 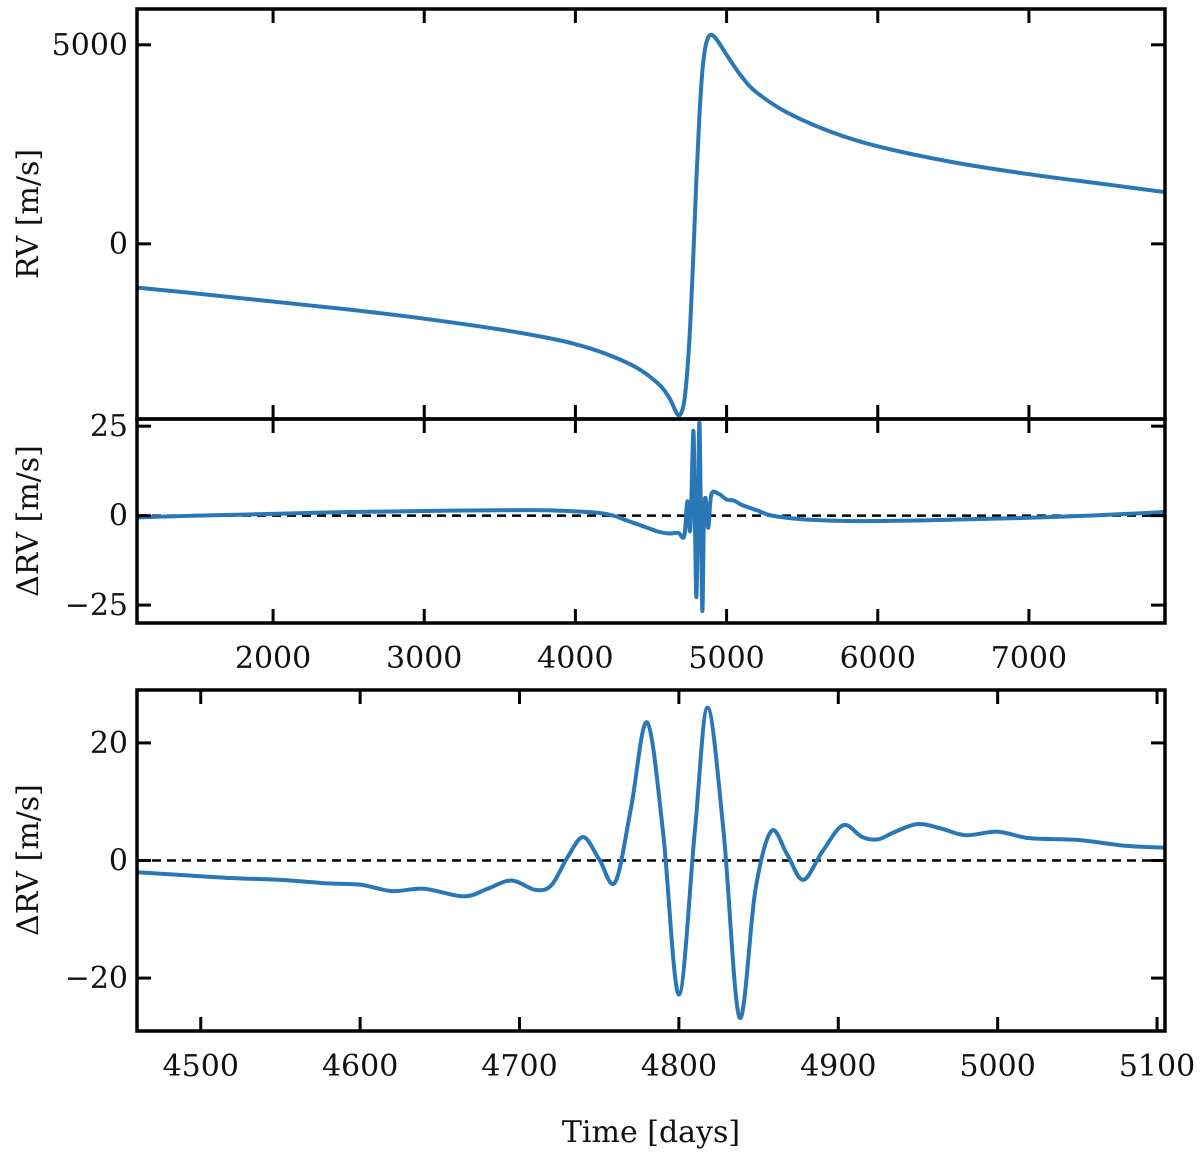 What do you see at coordinates (28, 521) in the screenshot?
I see `residual-y-axis-label: ΔRV [m/s]` at bounding box center [28, 521].